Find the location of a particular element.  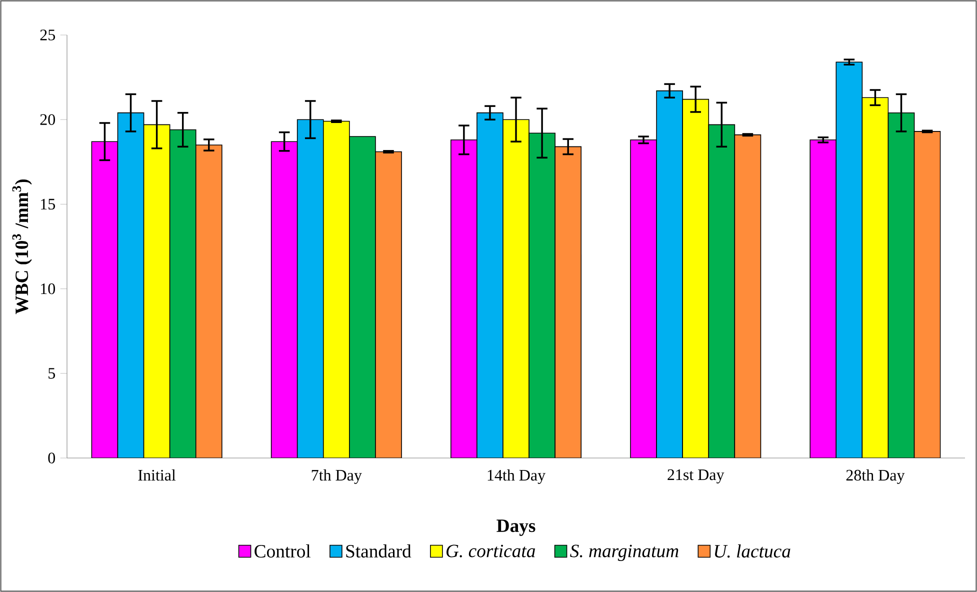

y-tick-label: 5 is located at coordinates (52, 373).